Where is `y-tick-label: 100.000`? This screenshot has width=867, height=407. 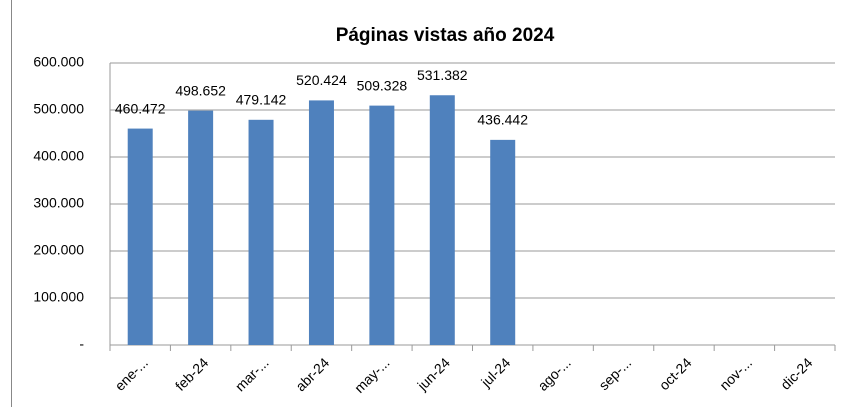 y-tick-label: 100.000 is located at coordinates (58, 297).